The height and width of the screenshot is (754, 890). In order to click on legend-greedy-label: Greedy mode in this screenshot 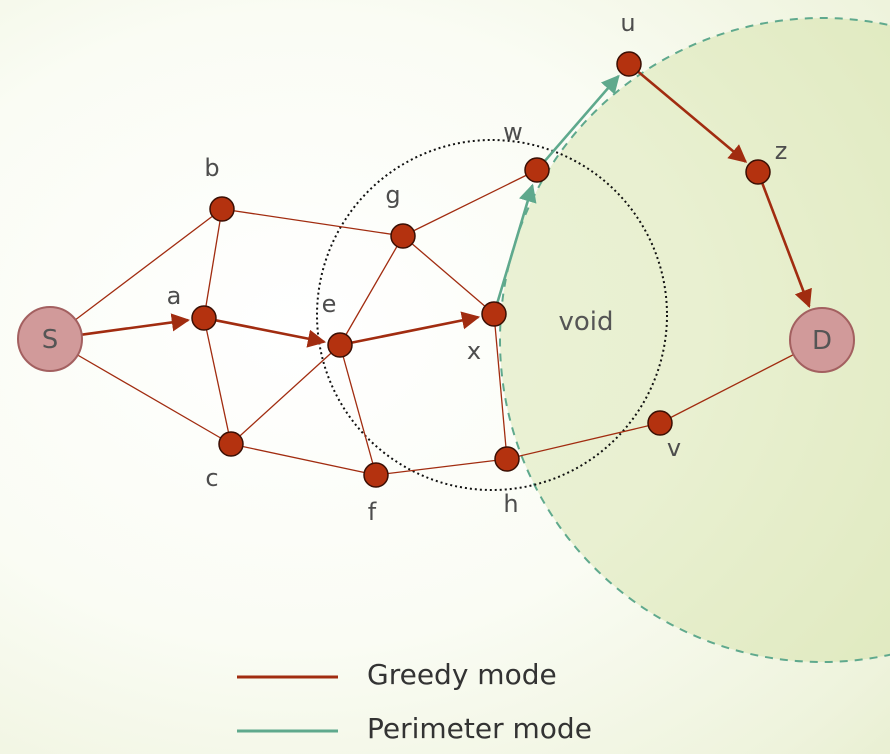, I will do `click(462, 674)`.